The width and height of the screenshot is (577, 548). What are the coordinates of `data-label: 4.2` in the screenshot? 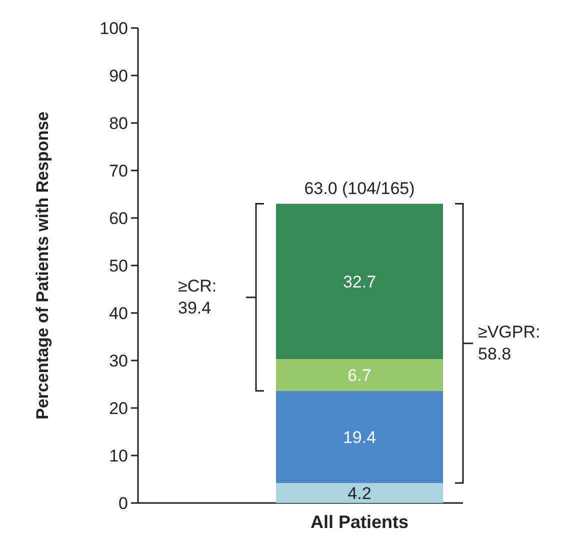 It's located at (360, 494).